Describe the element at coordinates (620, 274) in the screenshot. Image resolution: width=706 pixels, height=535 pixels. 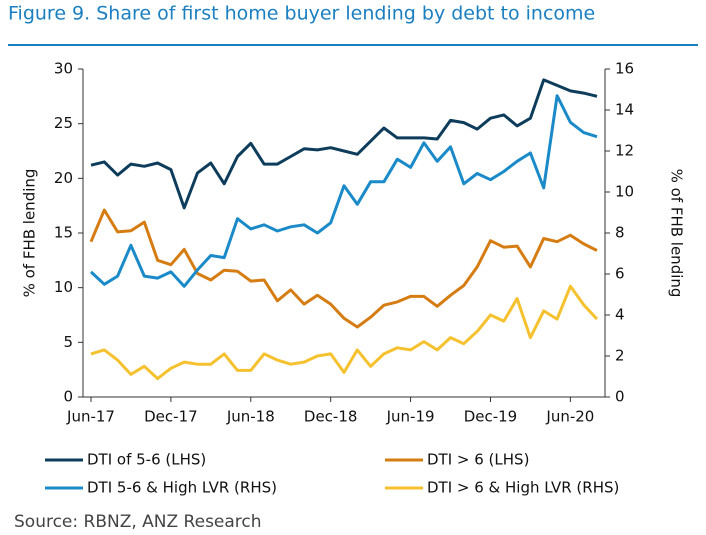
I see `y2-tick-label: 6` at that location.